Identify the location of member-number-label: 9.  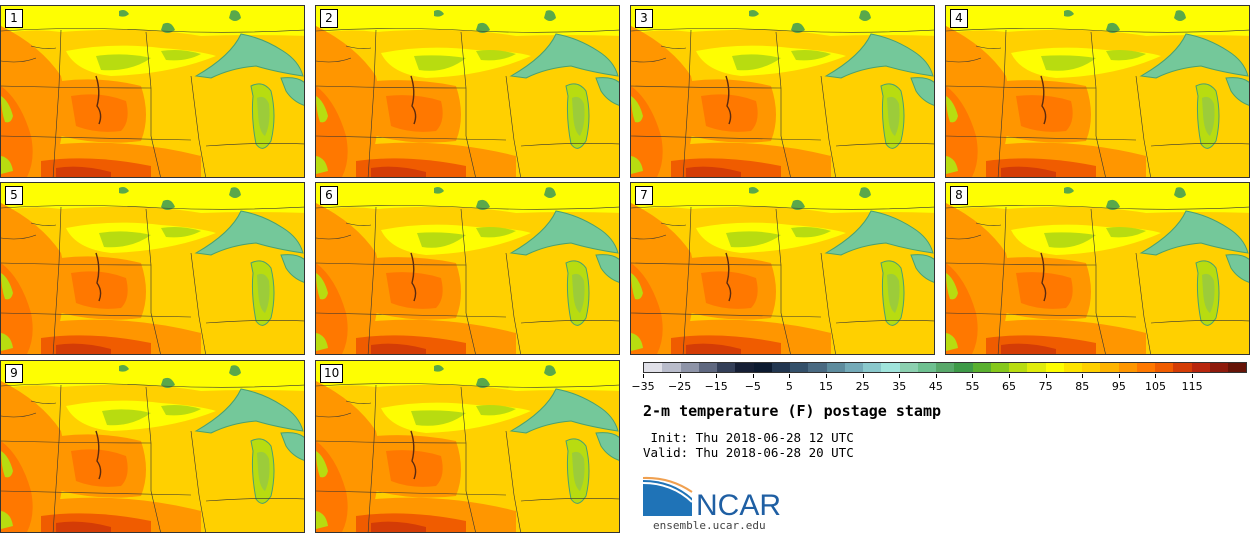
(14, 373).